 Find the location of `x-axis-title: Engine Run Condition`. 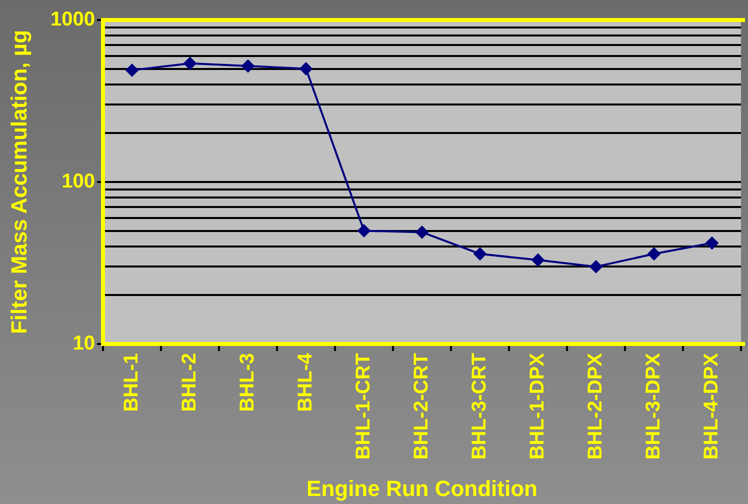

x-axis-title: Engine Run Condition is located at coordinates (422, 488).